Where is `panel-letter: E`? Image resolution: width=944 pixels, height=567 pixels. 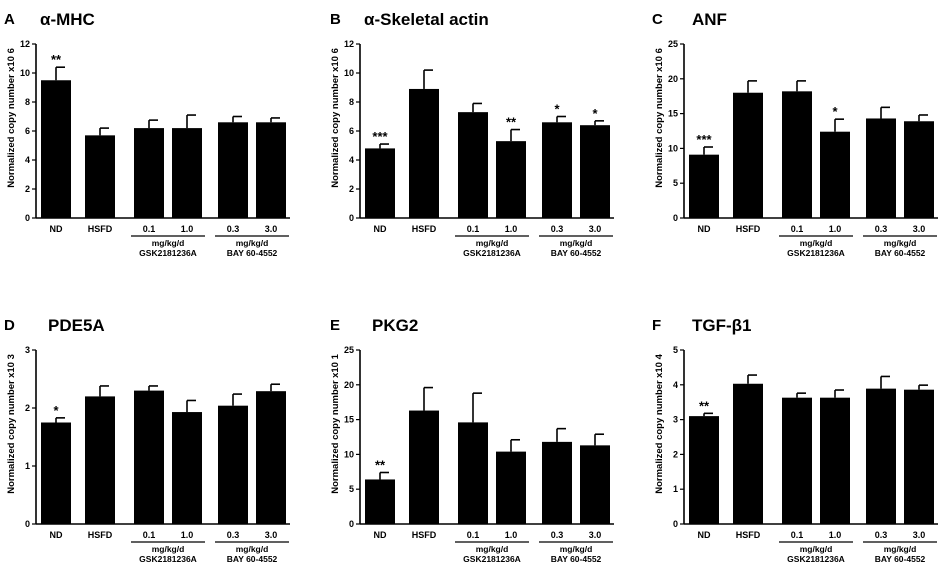
panel-letter: E is located at coordinates (335, 325).